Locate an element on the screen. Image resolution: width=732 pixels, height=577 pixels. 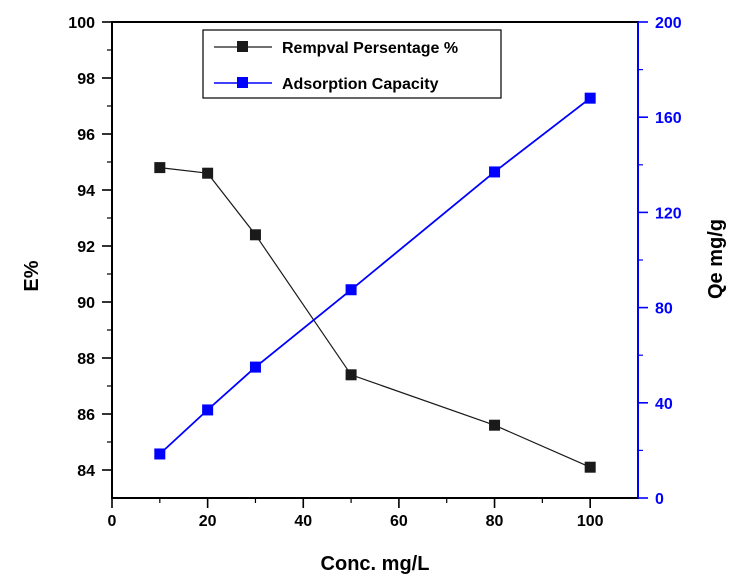
legend-label-capacity: Adsorption Capacity is located at coordinates (360, 84).